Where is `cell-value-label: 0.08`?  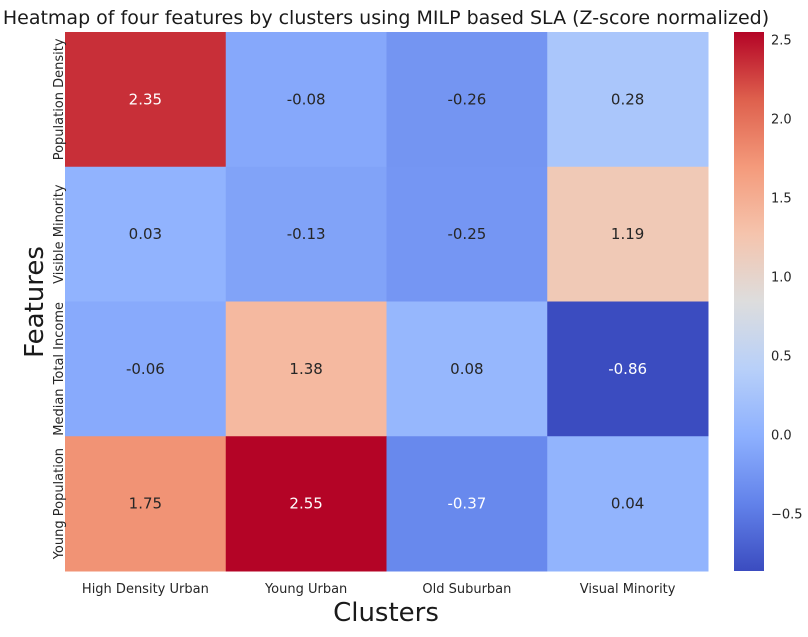 cell-value-label: 0.08 is located at coordinates (466, 369).